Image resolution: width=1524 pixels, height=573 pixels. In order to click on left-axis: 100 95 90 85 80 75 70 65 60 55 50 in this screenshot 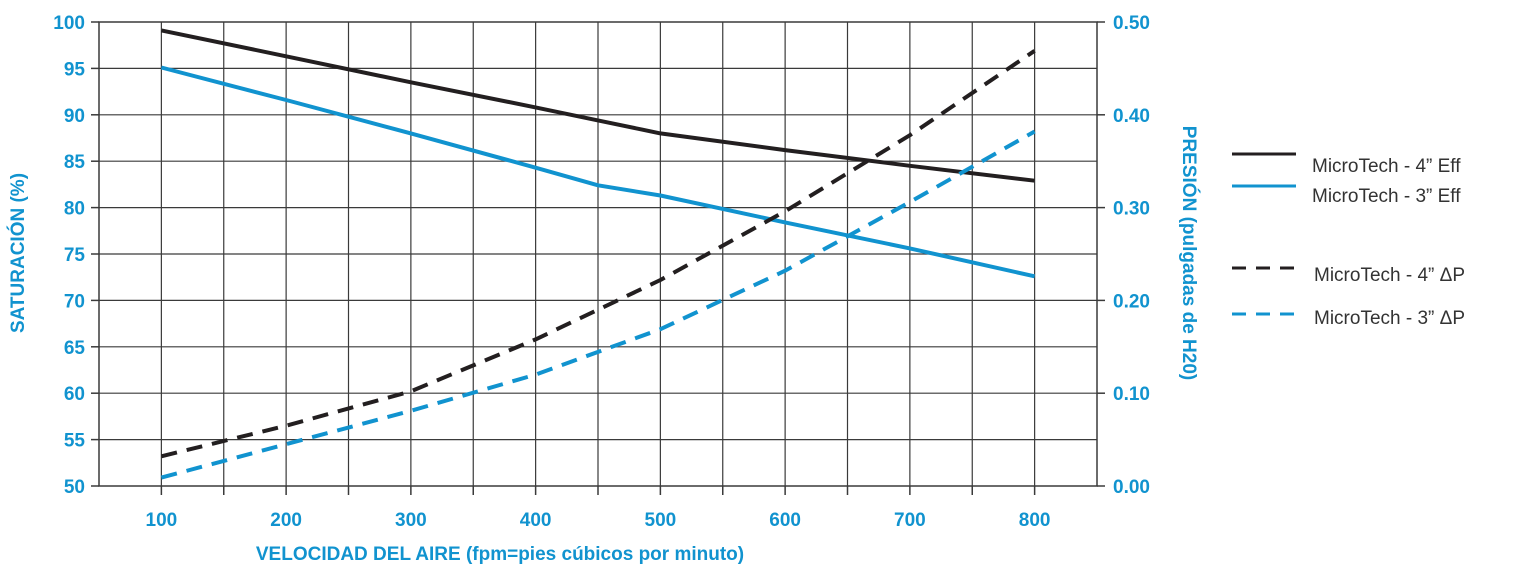, I will do `click(76, 255)`.